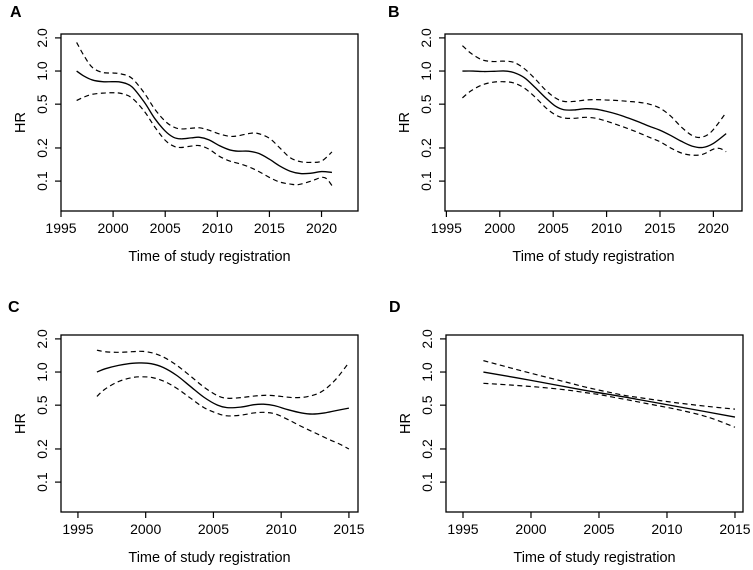 The image size is (753, 570). What do you see at coordinates (14, 307) in the screenshot?
I see `panel-label-c: C` at bounding box center [14, 307].